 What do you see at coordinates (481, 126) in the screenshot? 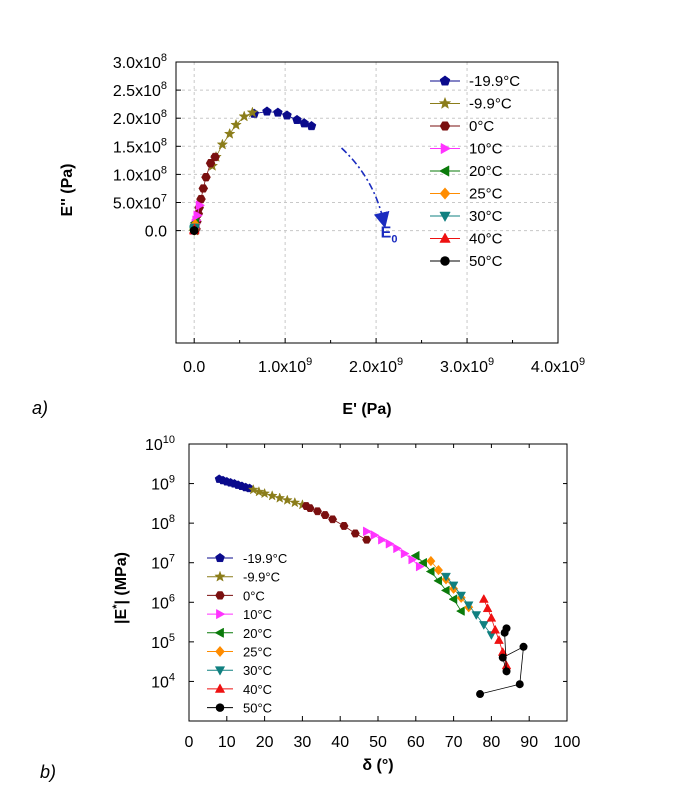
I see `panel-a-legend-label: 0°C` at bounding box center [481, 126].